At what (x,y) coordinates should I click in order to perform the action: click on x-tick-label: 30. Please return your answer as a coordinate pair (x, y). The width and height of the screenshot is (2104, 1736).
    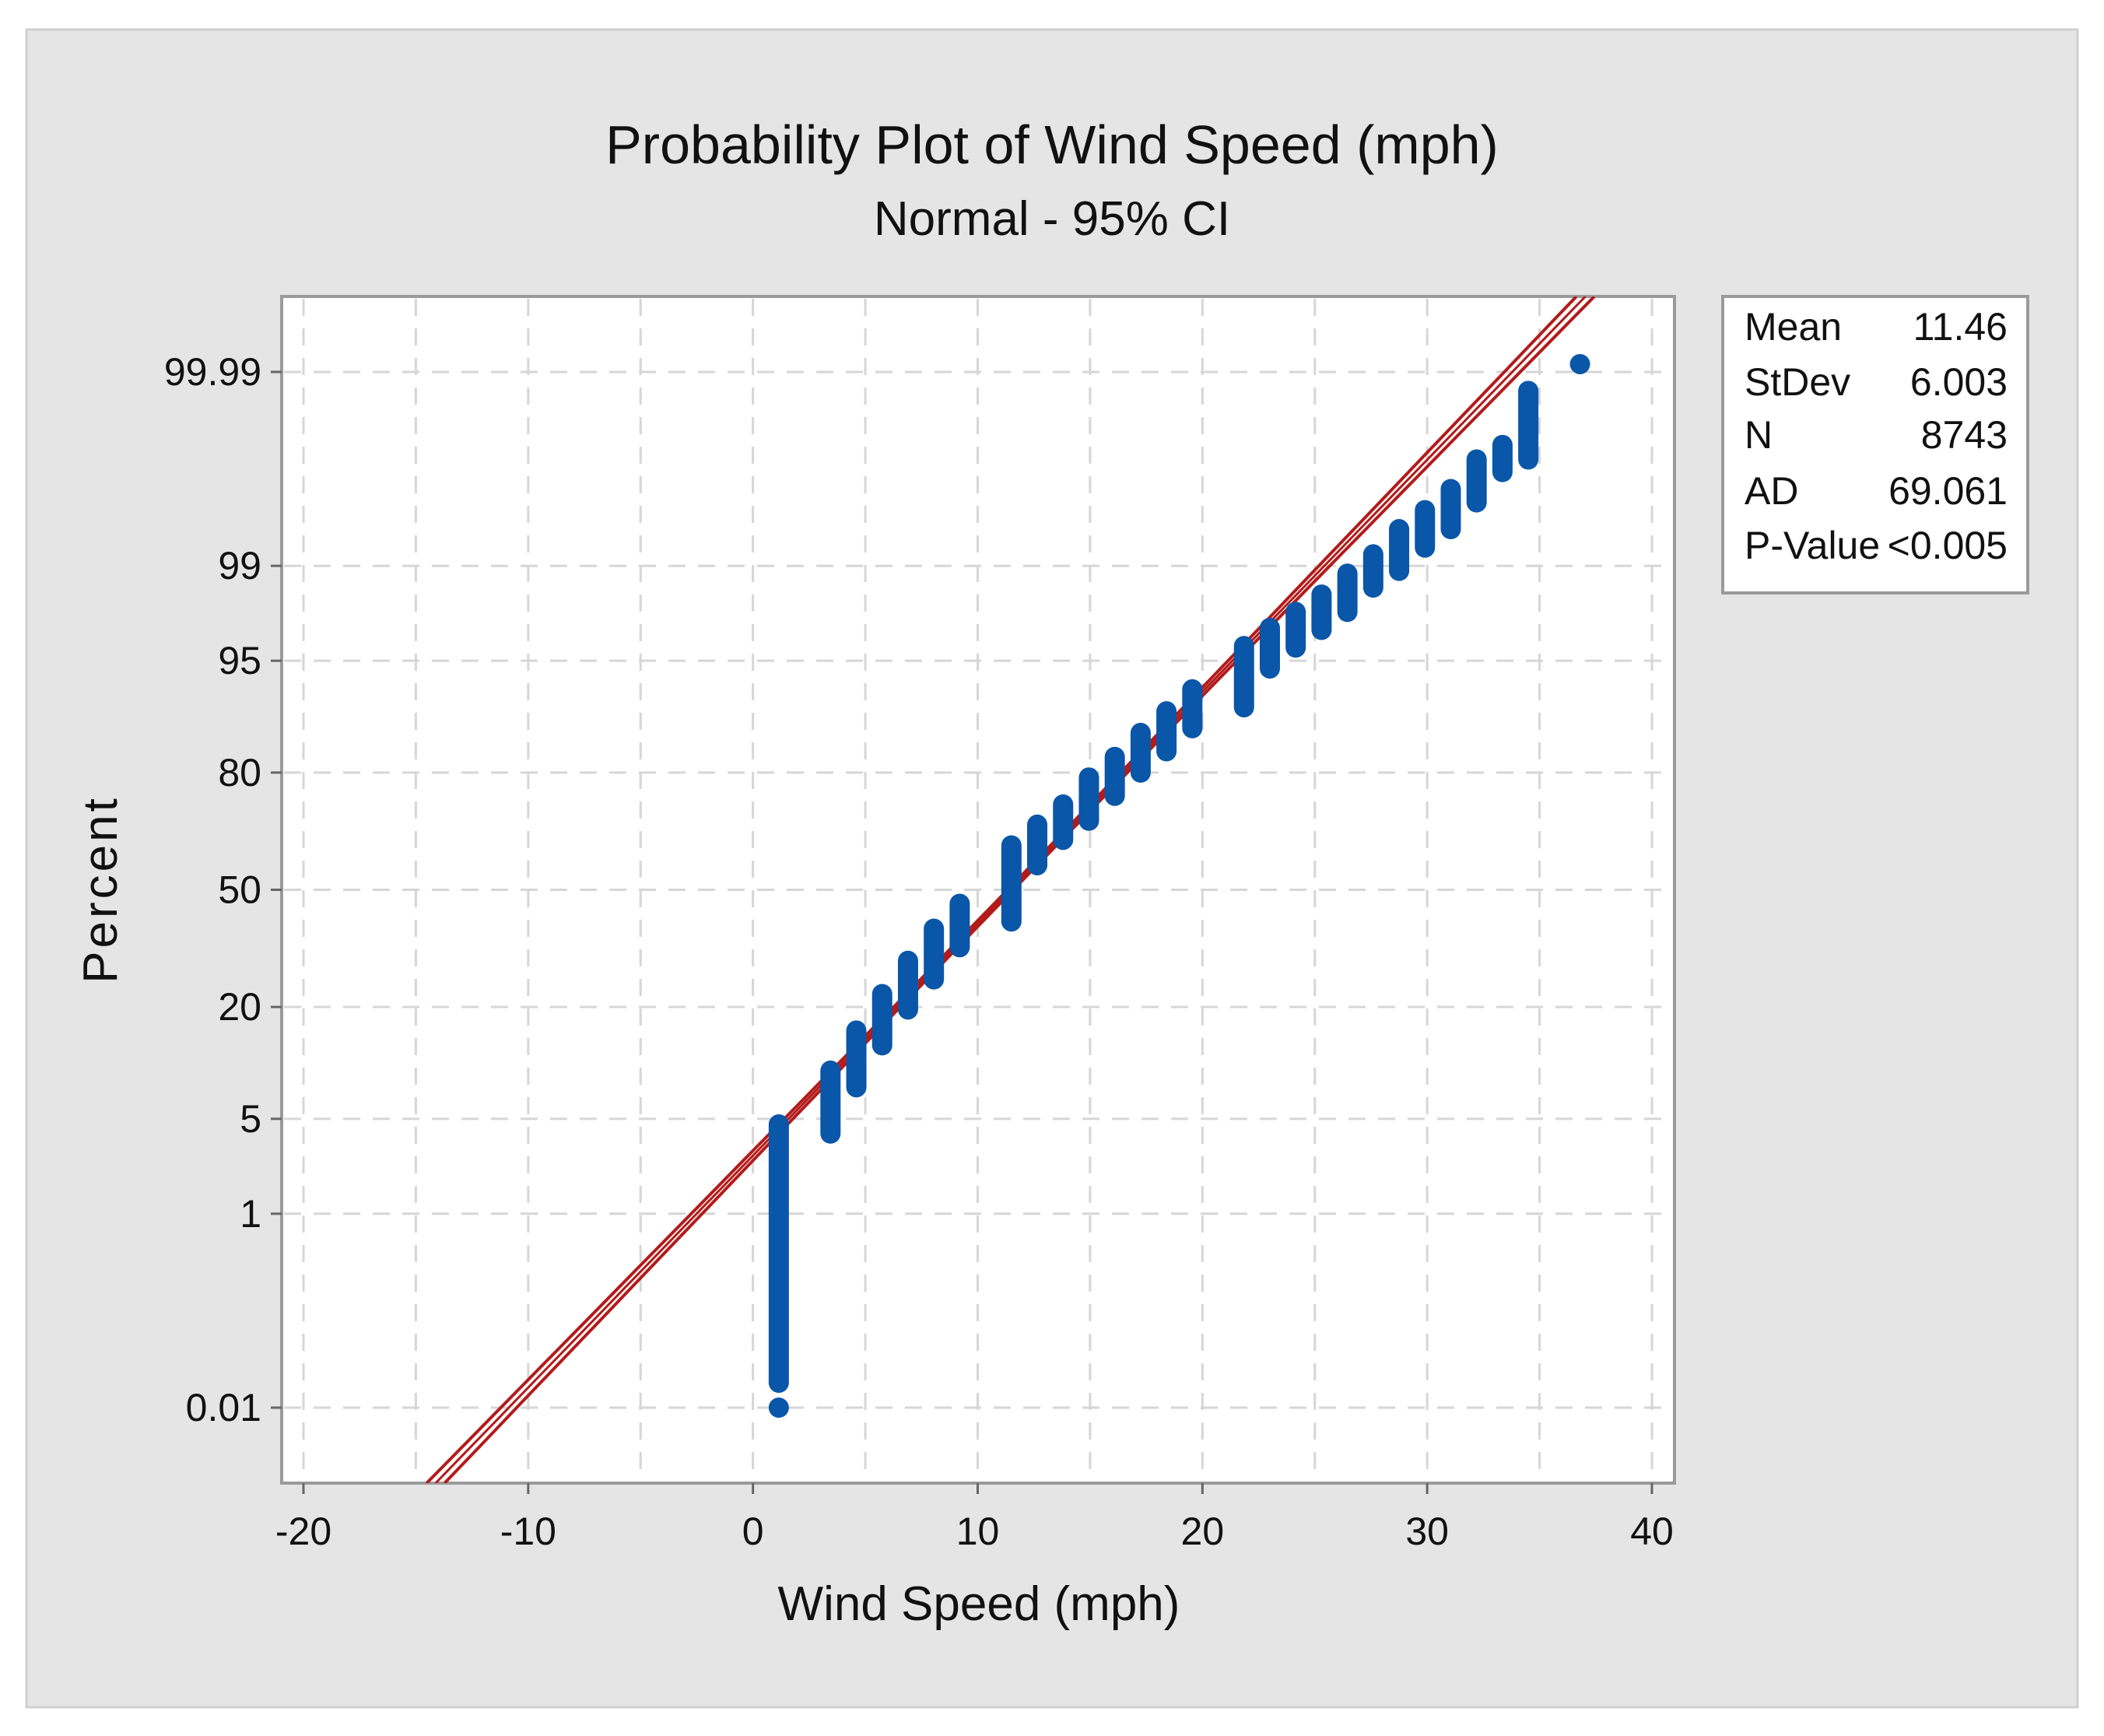
    Looking at the image, I should click on (1427, 1531).